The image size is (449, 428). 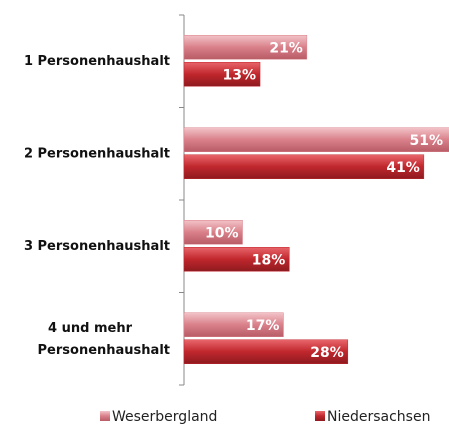 I want to click on value-label: 18%, so click(x=269, y=260).